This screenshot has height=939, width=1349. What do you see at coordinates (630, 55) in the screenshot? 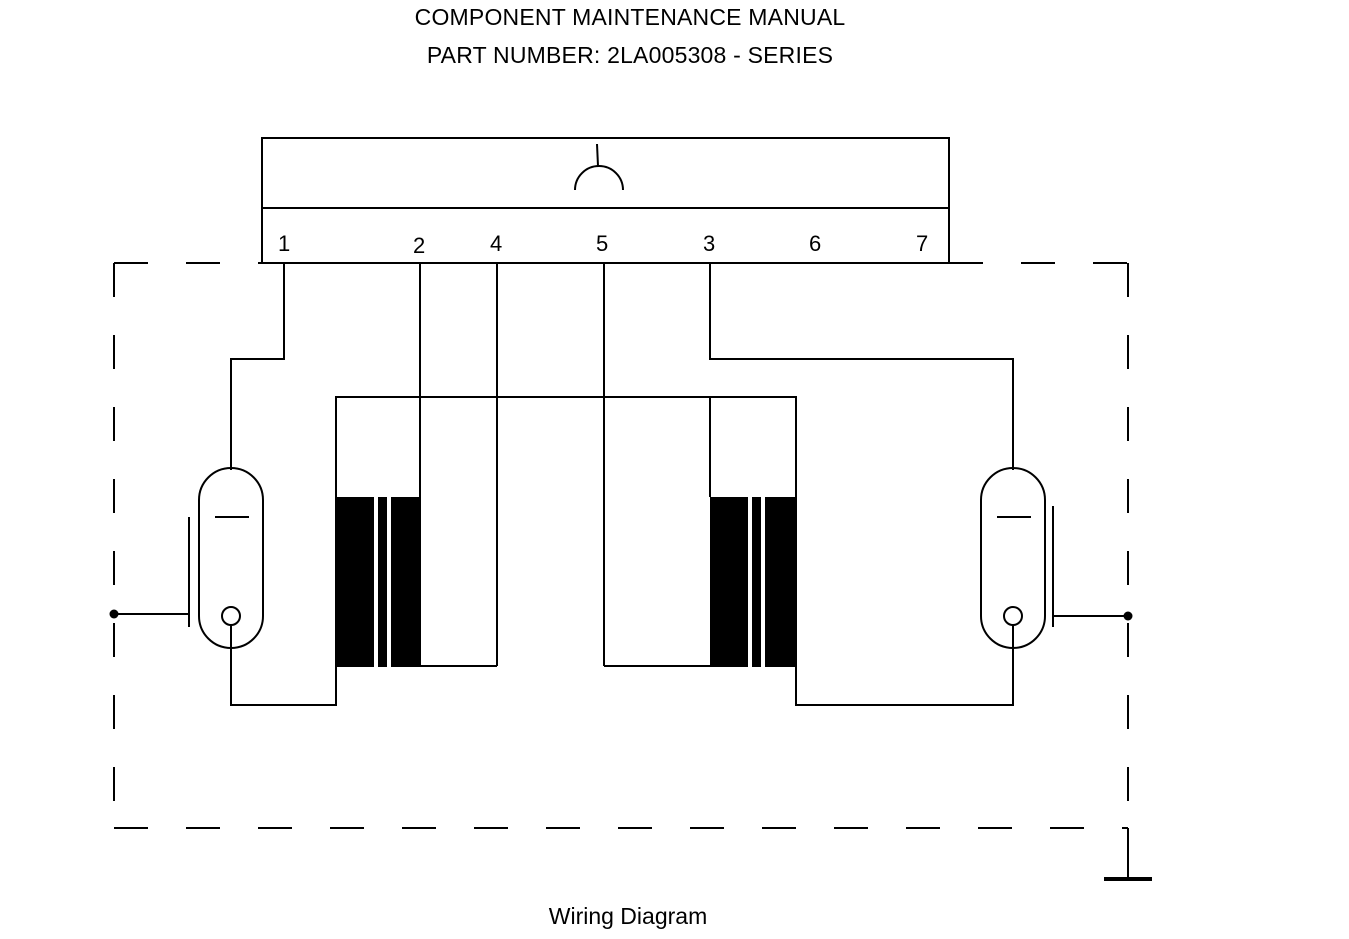
I see `part-number: PART NUMBER: 2LA005308 - SERIES` at bounding box center [630, 55].